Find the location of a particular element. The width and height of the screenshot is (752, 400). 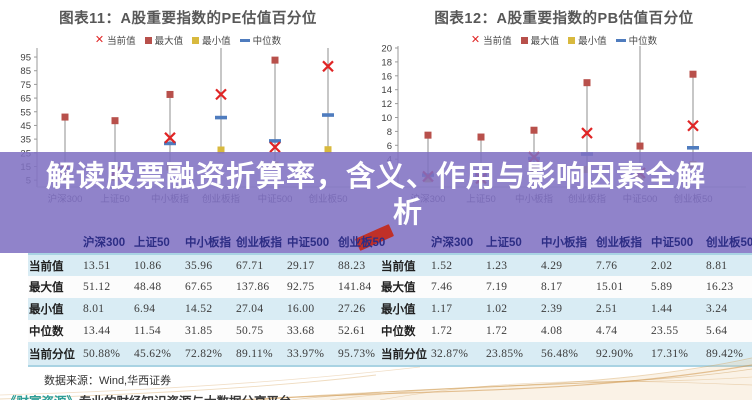

table-cell: 1.23 is located at coordinates (512, 264).